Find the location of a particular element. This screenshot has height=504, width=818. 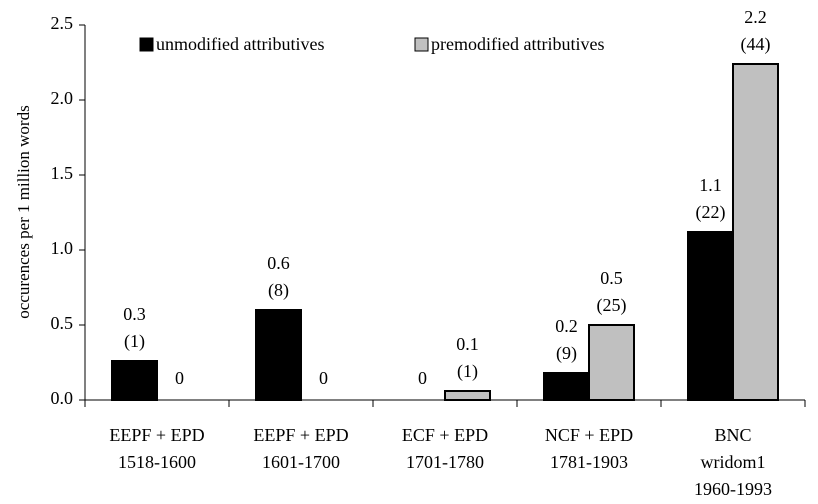

legend-label: unmodified attributives is located at coordinates (240, 44).